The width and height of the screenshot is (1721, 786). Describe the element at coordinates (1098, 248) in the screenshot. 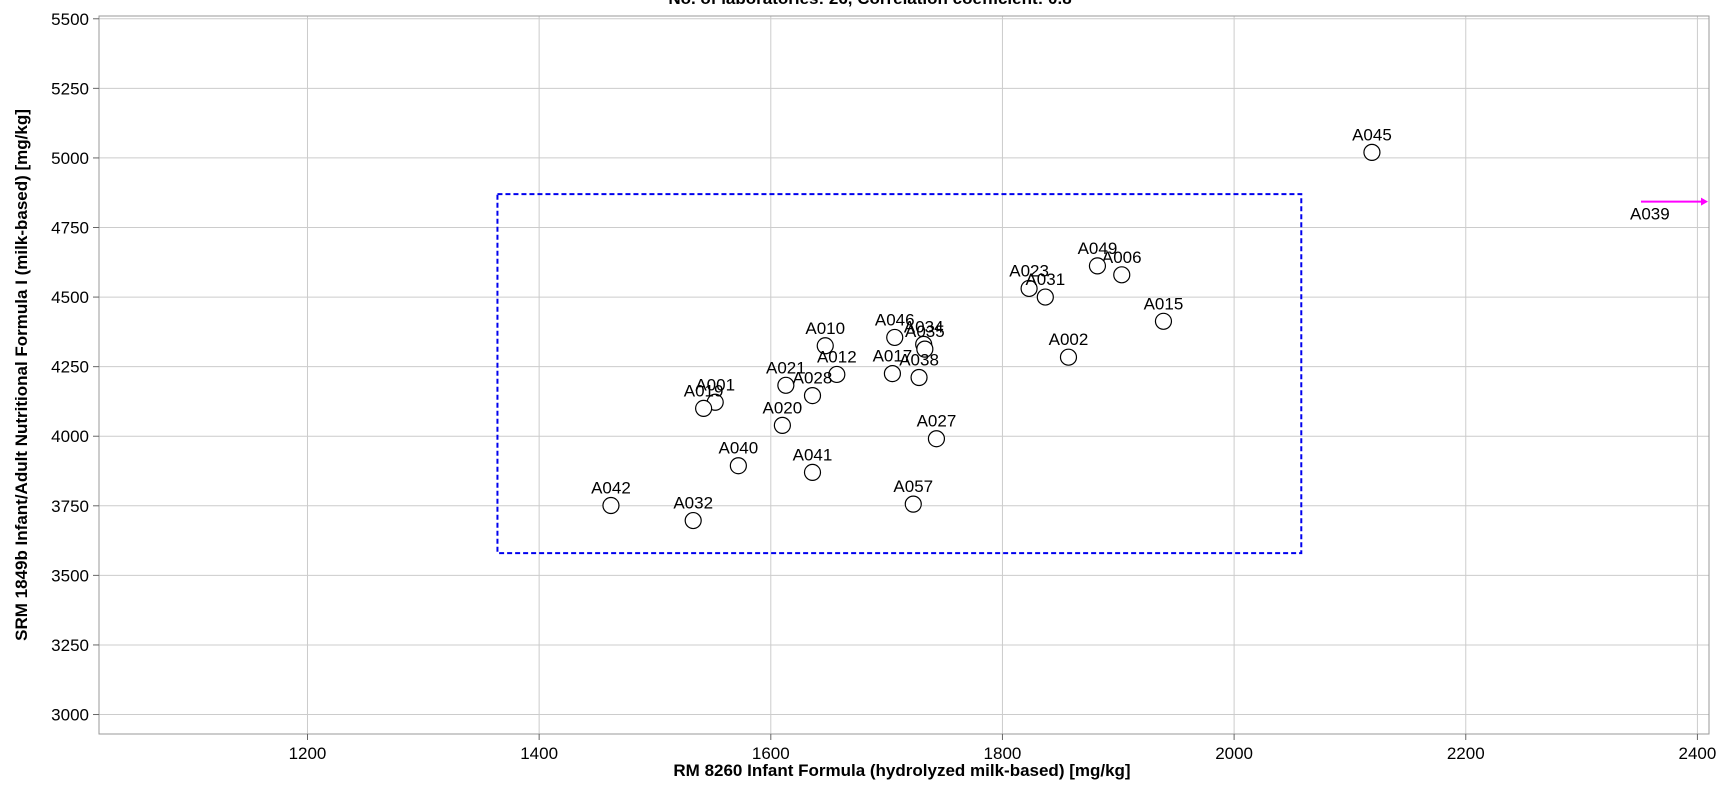

I see `point-label: A049` at that location.